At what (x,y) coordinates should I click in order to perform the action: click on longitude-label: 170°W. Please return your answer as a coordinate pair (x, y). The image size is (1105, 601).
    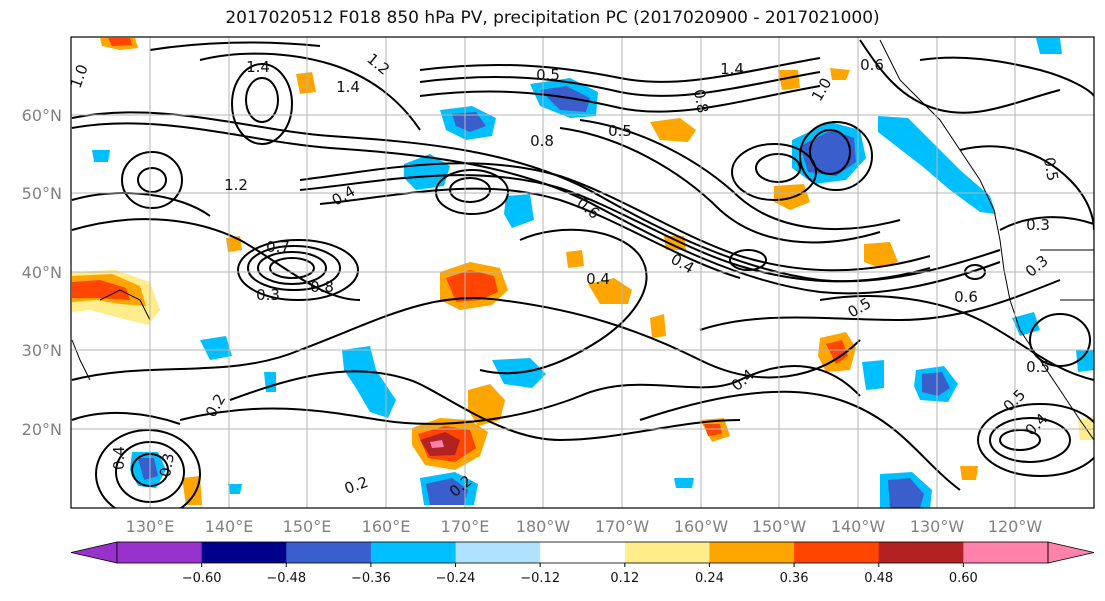
    Looking at the image, I should click on (622, 526).